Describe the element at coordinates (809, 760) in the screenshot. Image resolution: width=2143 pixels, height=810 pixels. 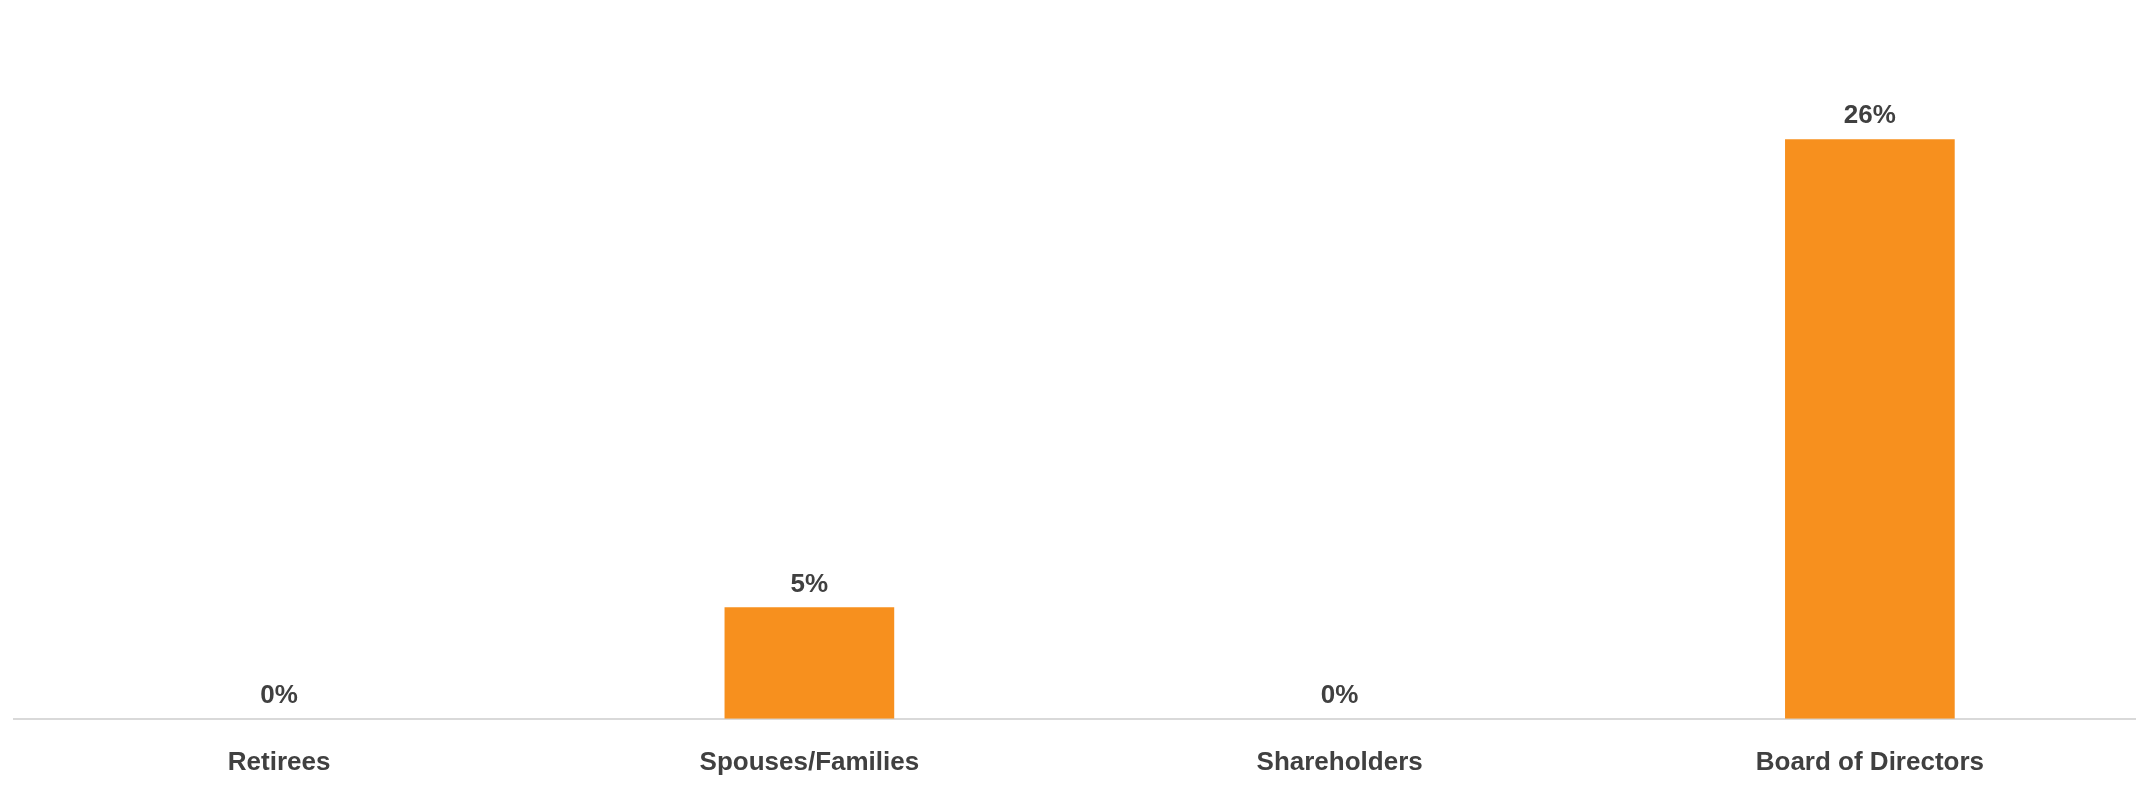
I see `x-tick-label: Spouses/Families` at that location.